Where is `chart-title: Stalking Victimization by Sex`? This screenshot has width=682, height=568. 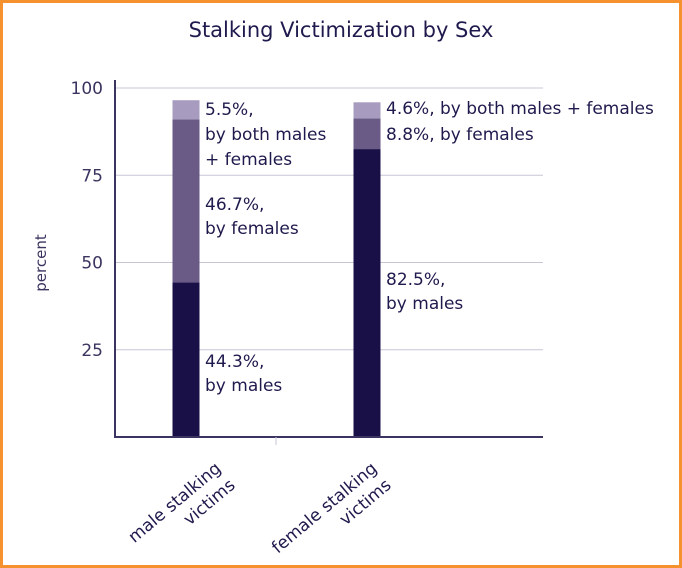 chart-title: Stalking Victimization by Sex is located at coordinates (341, 30).